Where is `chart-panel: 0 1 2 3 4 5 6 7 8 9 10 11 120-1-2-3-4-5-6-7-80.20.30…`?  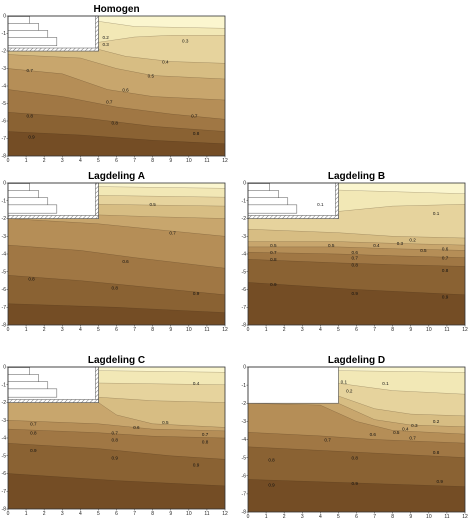 chart-panel: 0 1 2 3 4 5 6 7 8 9 10 11 120-1-2-3-4-5-6-7-80.20.30… is located at coordinates (115, 84).